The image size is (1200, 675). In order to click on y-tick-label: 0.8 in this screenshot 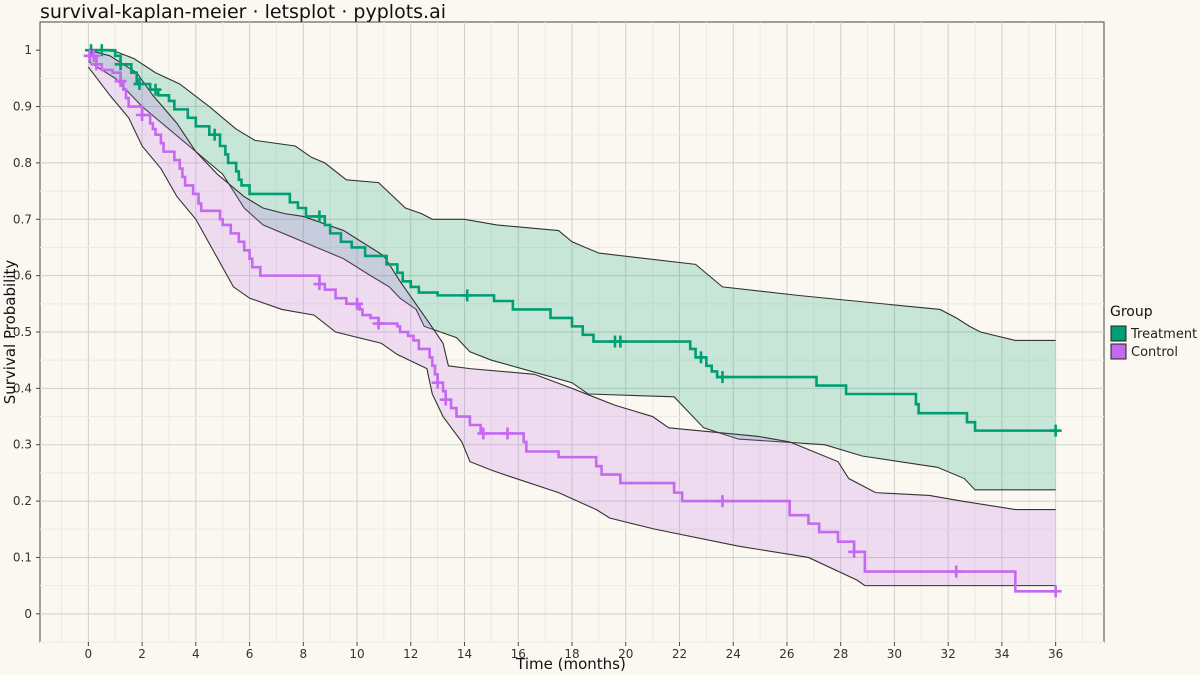, I will do `click(22, 163)`.